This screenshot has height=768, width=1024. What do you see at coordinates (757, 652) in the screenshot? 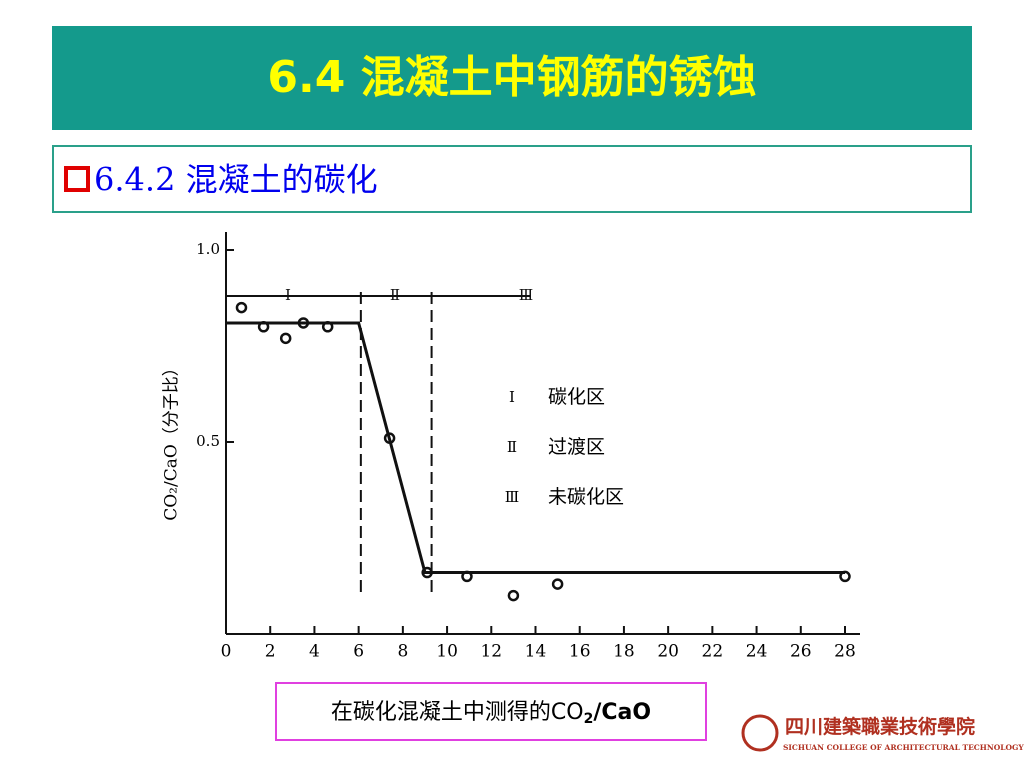
I see `x-tick-label: 24` at bounding box center [757, 652].